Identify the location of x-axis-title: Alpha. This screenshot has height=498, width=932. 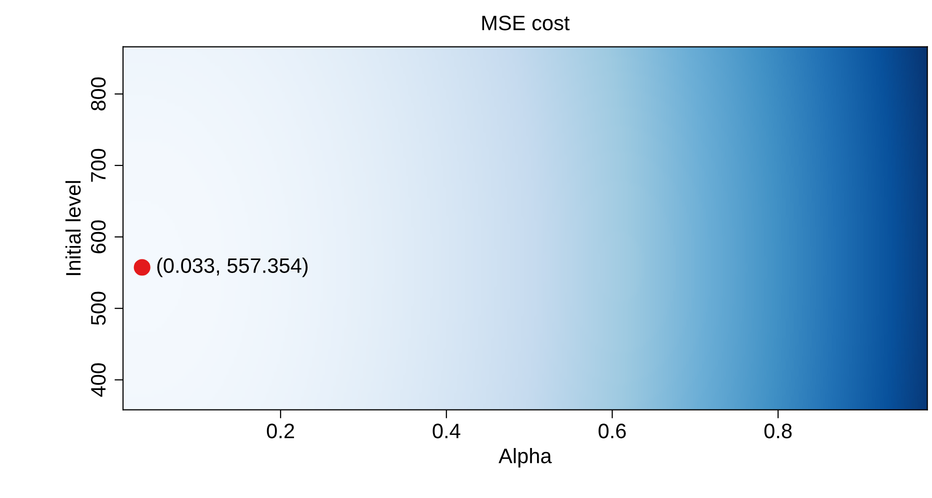
(525, 458).